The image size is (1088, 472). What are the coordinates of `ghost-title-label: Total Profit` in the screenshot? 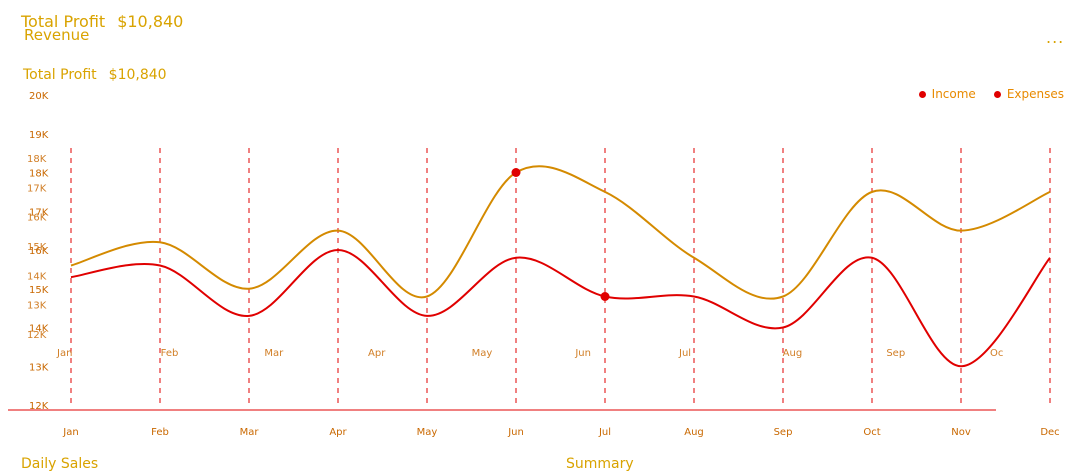 It's located at (63, 21).